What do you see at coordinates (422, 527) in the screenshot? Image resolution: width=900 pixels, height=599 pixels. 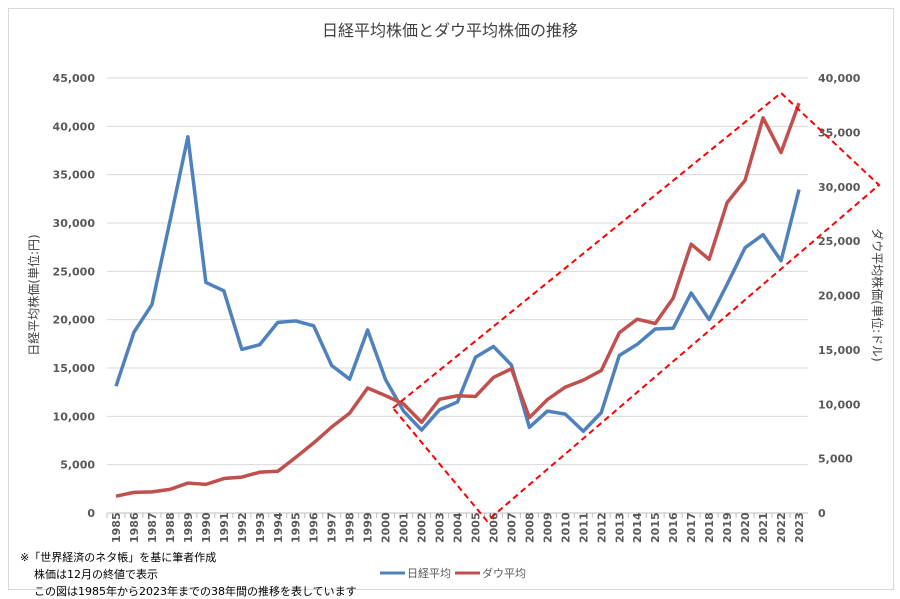 I see `x-tick-label: 2002` at bounding box center [422, 527].